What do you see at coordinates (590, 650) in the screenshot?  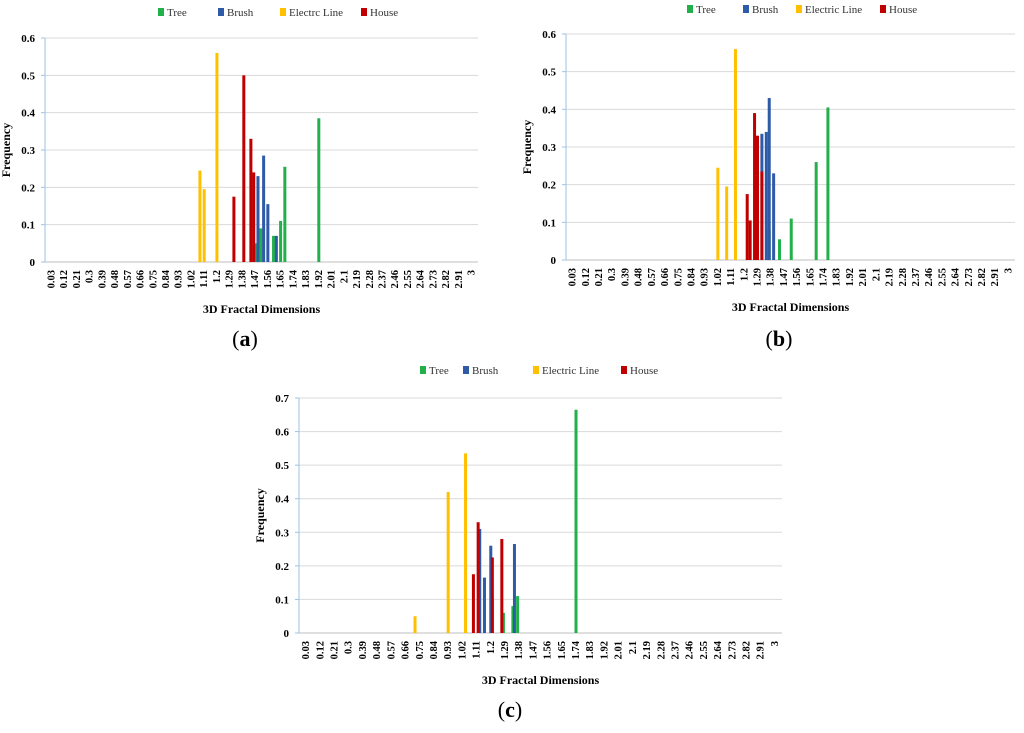 I see `chart-c-x-tick-label: 1.83` at bounding box center [590, 650].